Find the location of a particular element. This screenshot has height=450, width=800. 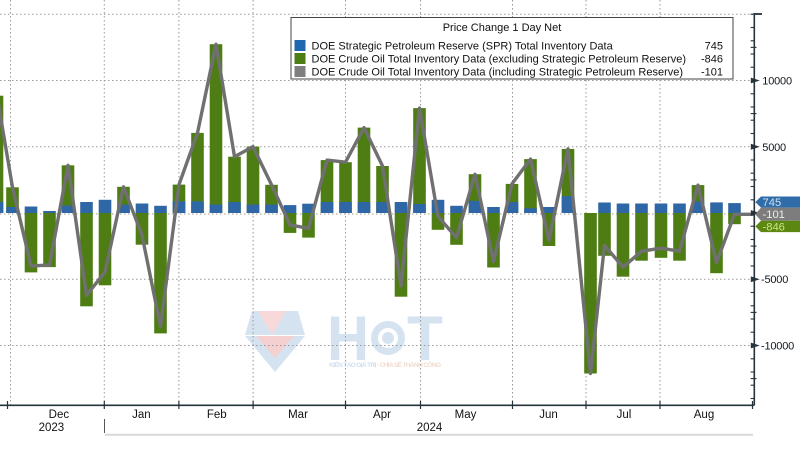

svg-text: Jan is located at coordinates (141, 415).